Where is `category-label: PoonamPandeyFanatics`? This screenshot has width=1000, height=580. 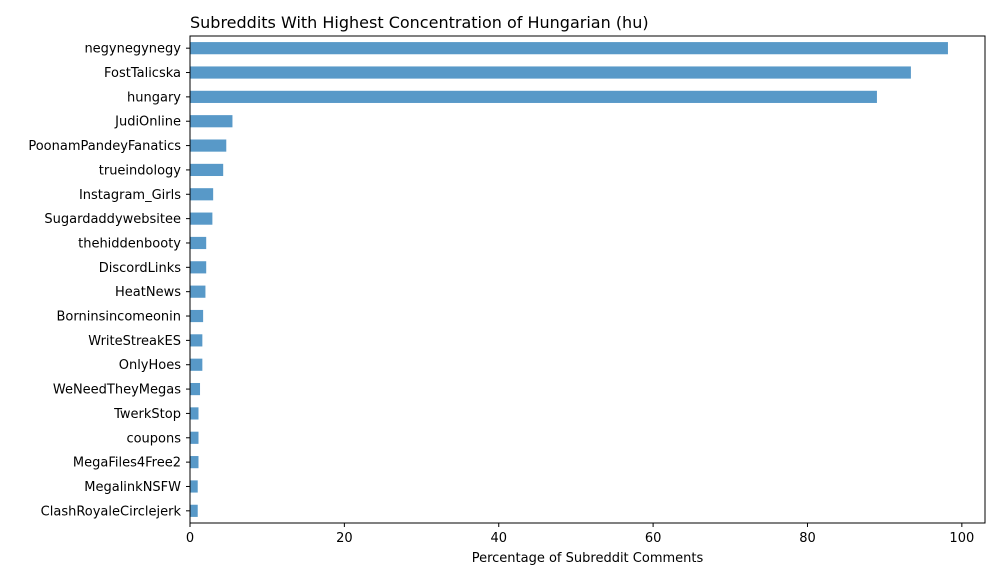 category-label: PoonamPandeyFanatics is located at coordinates (104, 146).